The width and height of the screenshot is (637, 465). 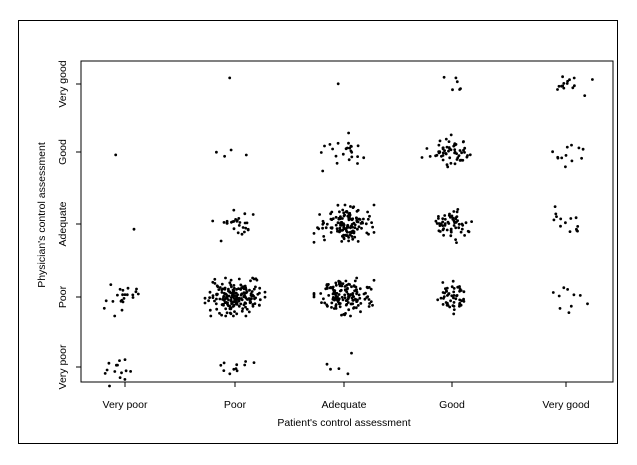 What do you see at coordinates (565, 405) in the screenshot?
I see `x-tick-label: Very good` at bounding box center [565, 405].